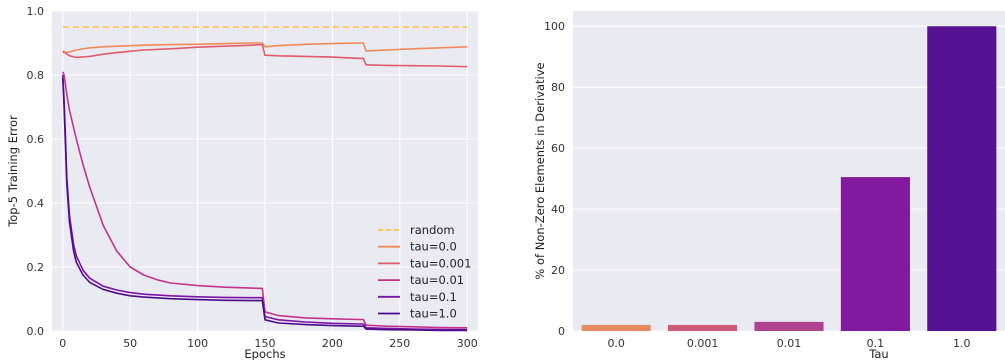 The height and width of the screenshot is (360, 1005). Describe the element at coordinates (36, 11) in the screenshot. I see `y-tick-label: 1.0` at that location.